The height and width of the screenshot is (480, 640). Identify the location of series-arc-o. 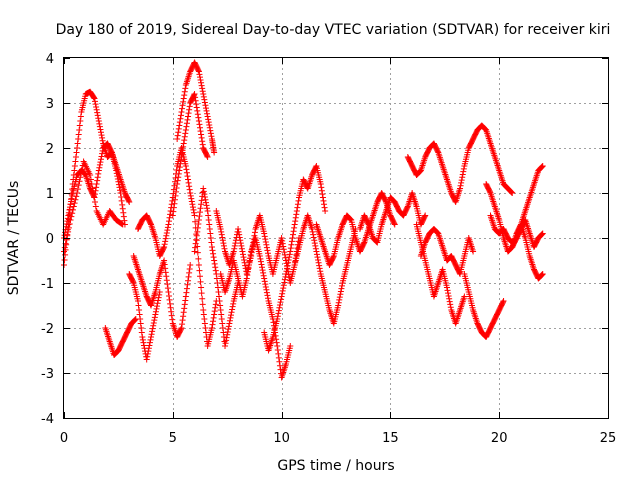
(355, 229).